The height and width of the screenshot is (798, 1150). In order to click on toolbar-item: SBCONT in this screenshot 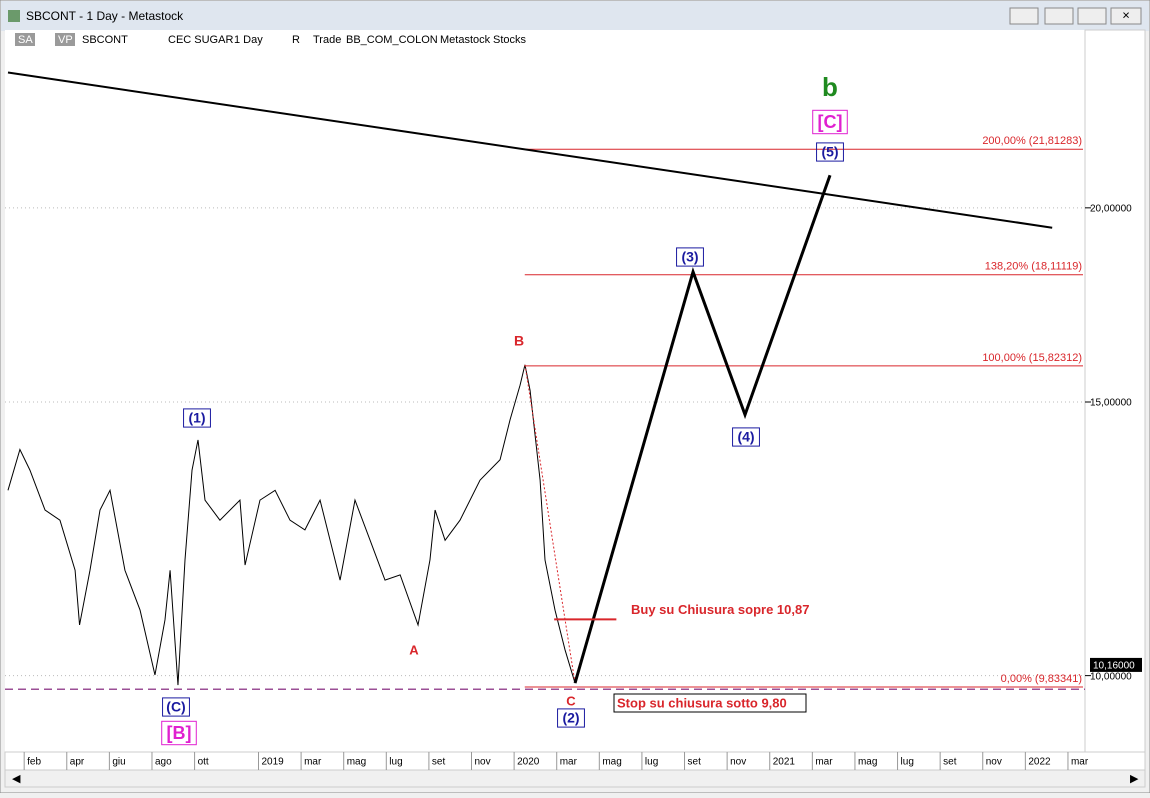, I will do `click(105, 40)`.